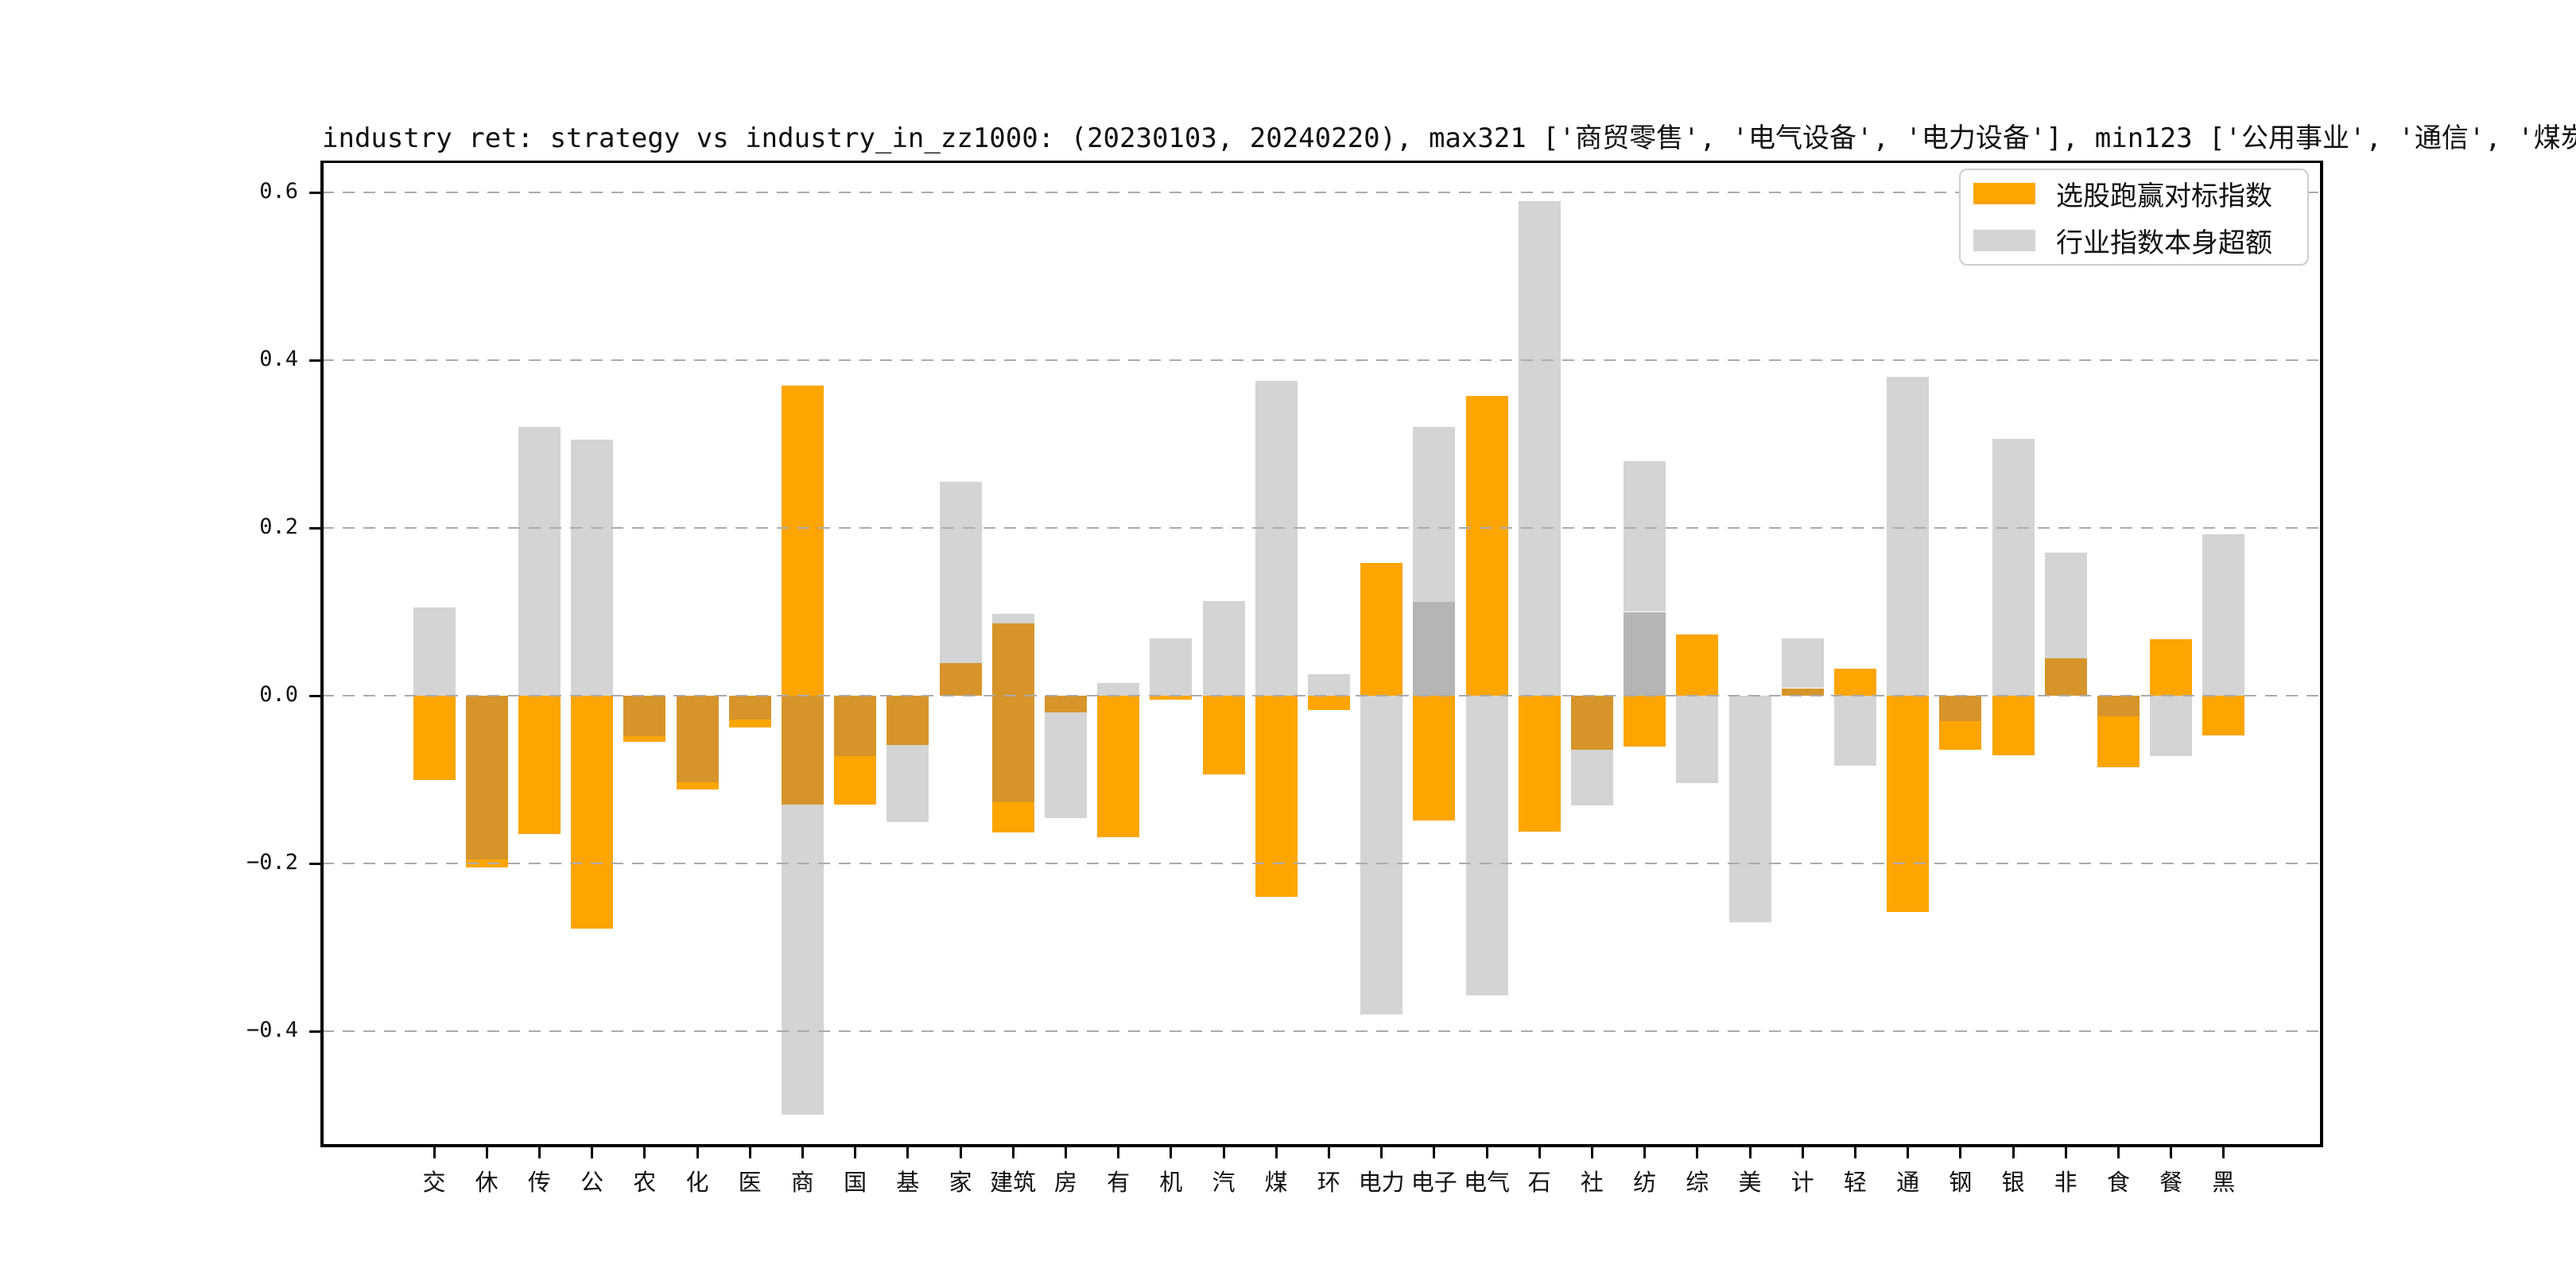  I want to click on bar-segment-交, so click(435, 651).